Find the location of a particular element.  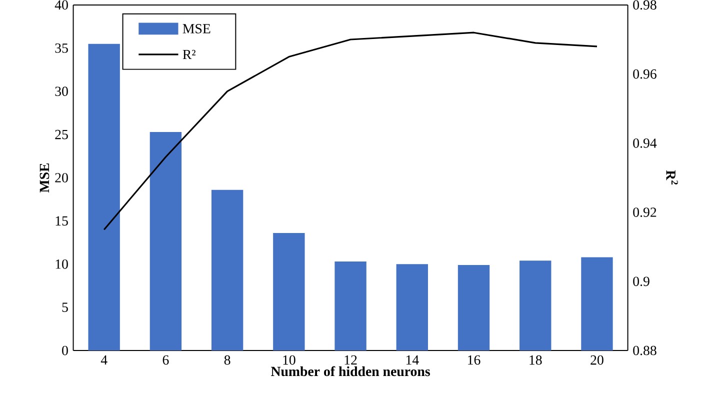

x-axis-title: Number of hidden neurons is located at coordinates (350, 371).